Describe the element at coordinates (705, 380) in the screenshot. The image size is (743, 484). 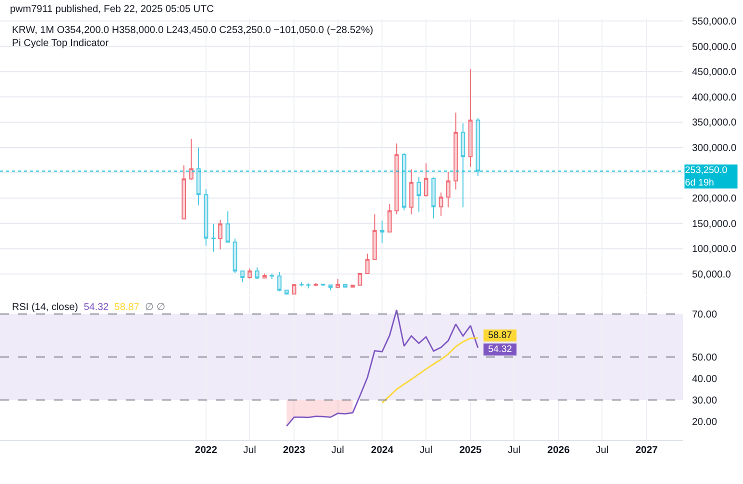
I see `y-tick-label: 40.00` at that location.